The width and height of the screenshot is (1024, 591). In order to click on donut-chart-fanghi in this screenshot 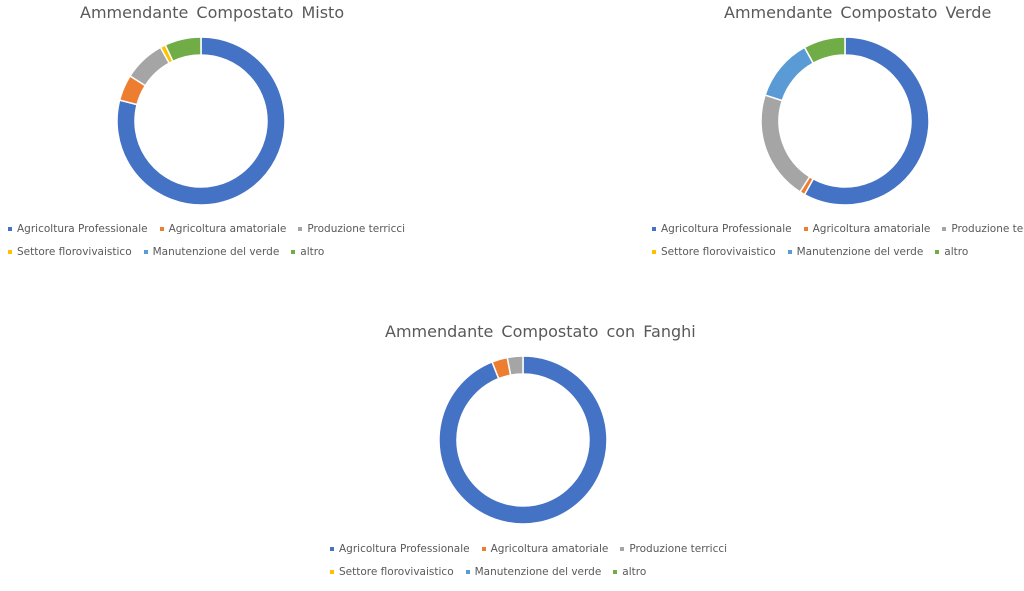, I will do `click(523, 440)`.